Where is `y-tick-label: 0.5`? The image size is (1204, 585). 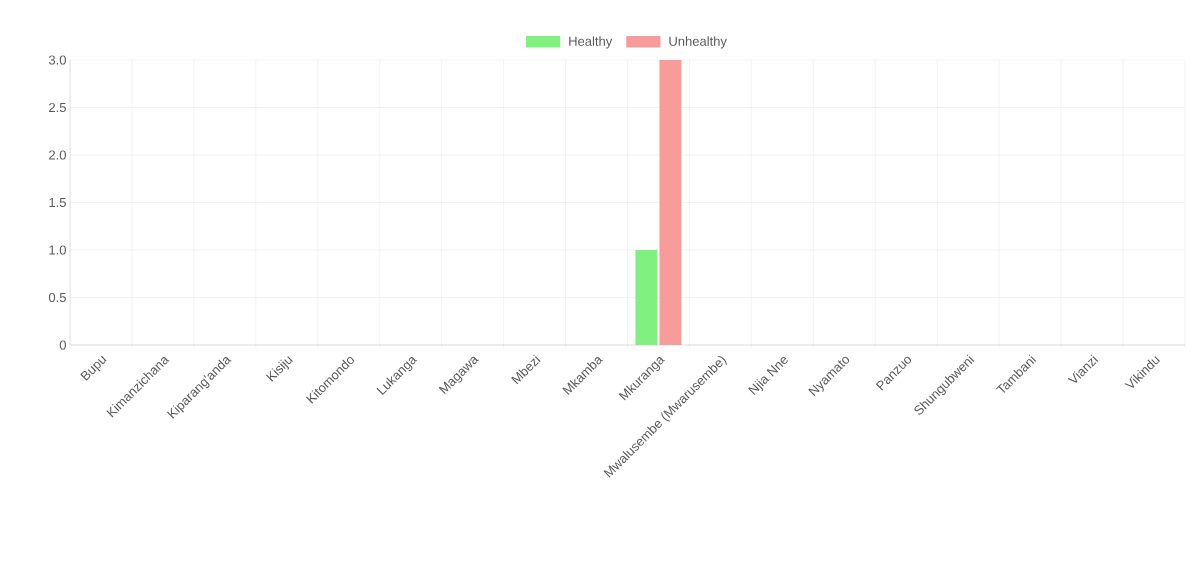 y-tick-label: 0.5 is located at coordinates (57, 297).